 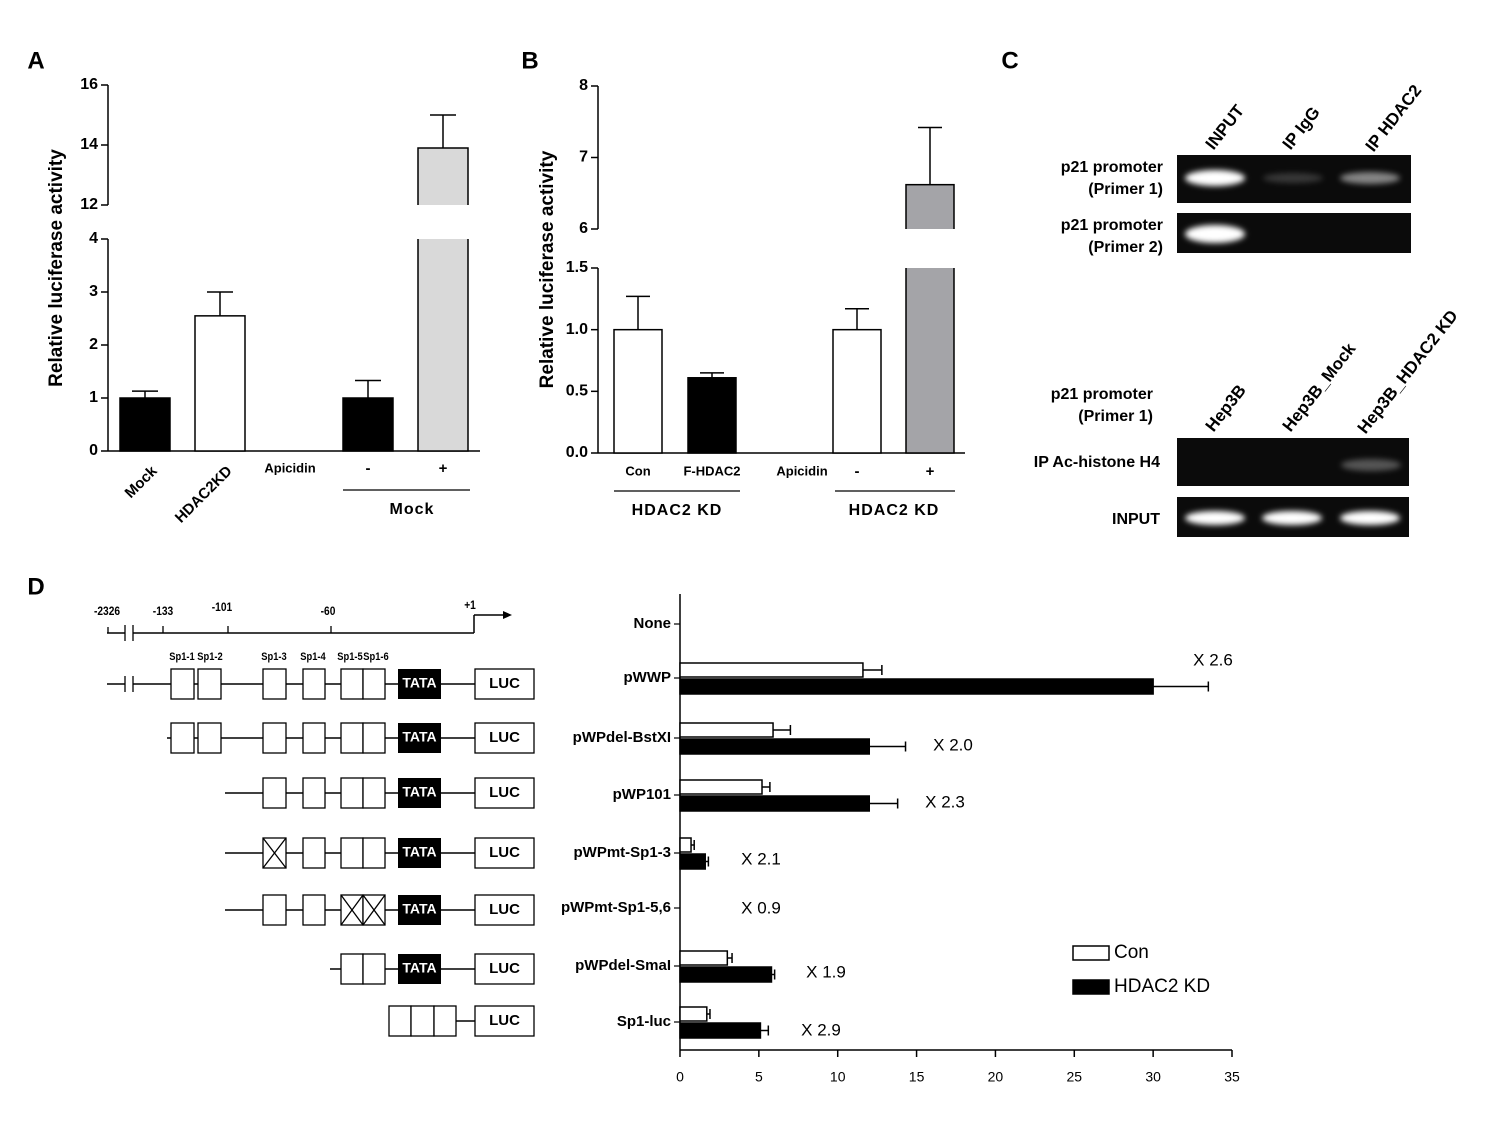 I want to click on legend-swatch, so click(x=1091, y=953).